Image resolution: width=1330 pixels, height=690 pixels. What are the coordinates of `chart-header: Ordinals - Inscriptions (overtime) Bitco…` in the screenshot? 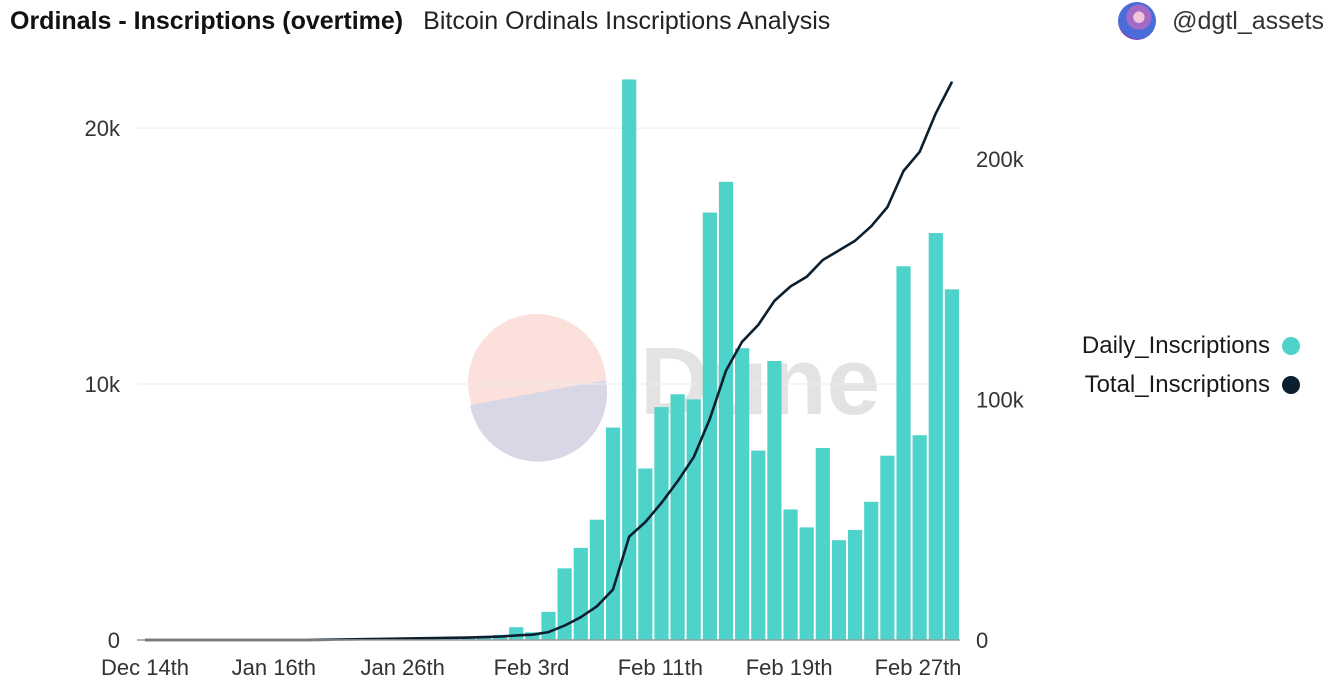 It's located at (420, 21).